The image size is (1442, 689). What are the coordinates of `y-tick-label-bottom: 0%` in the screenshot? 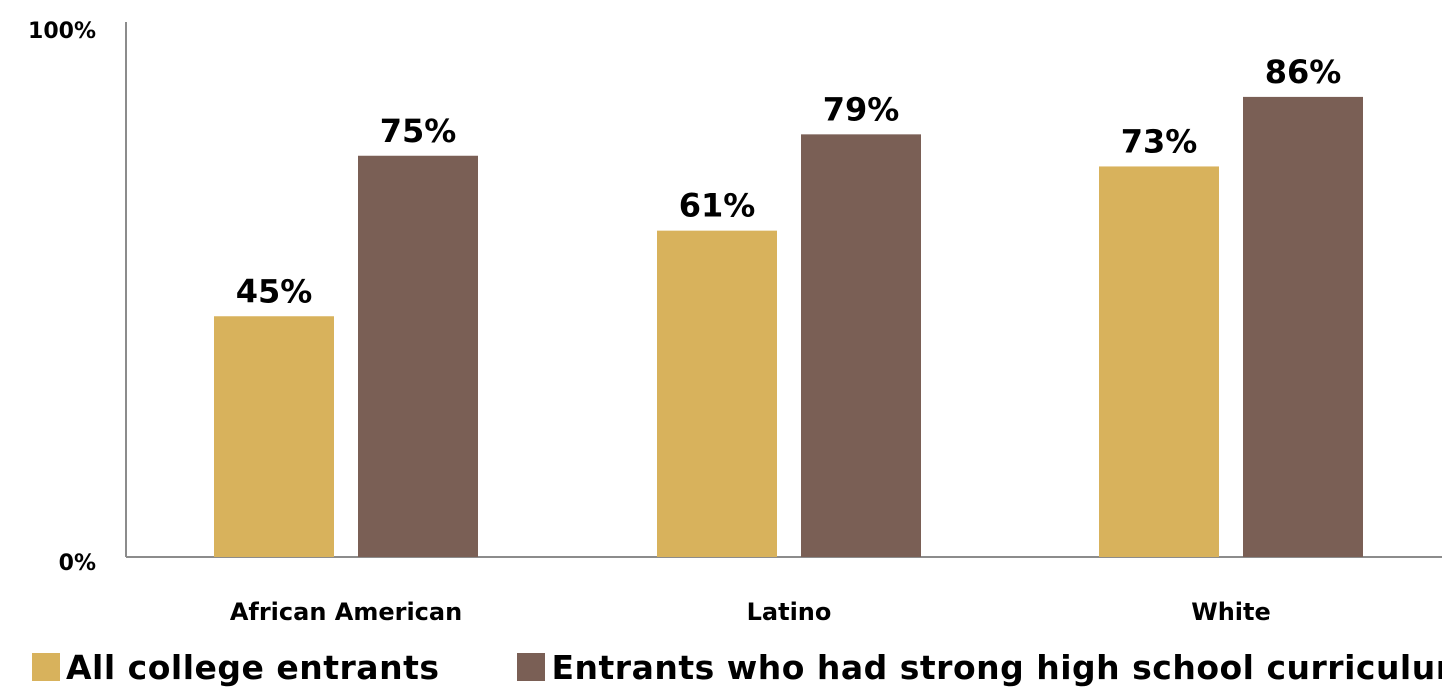 It's located at (77, 563).